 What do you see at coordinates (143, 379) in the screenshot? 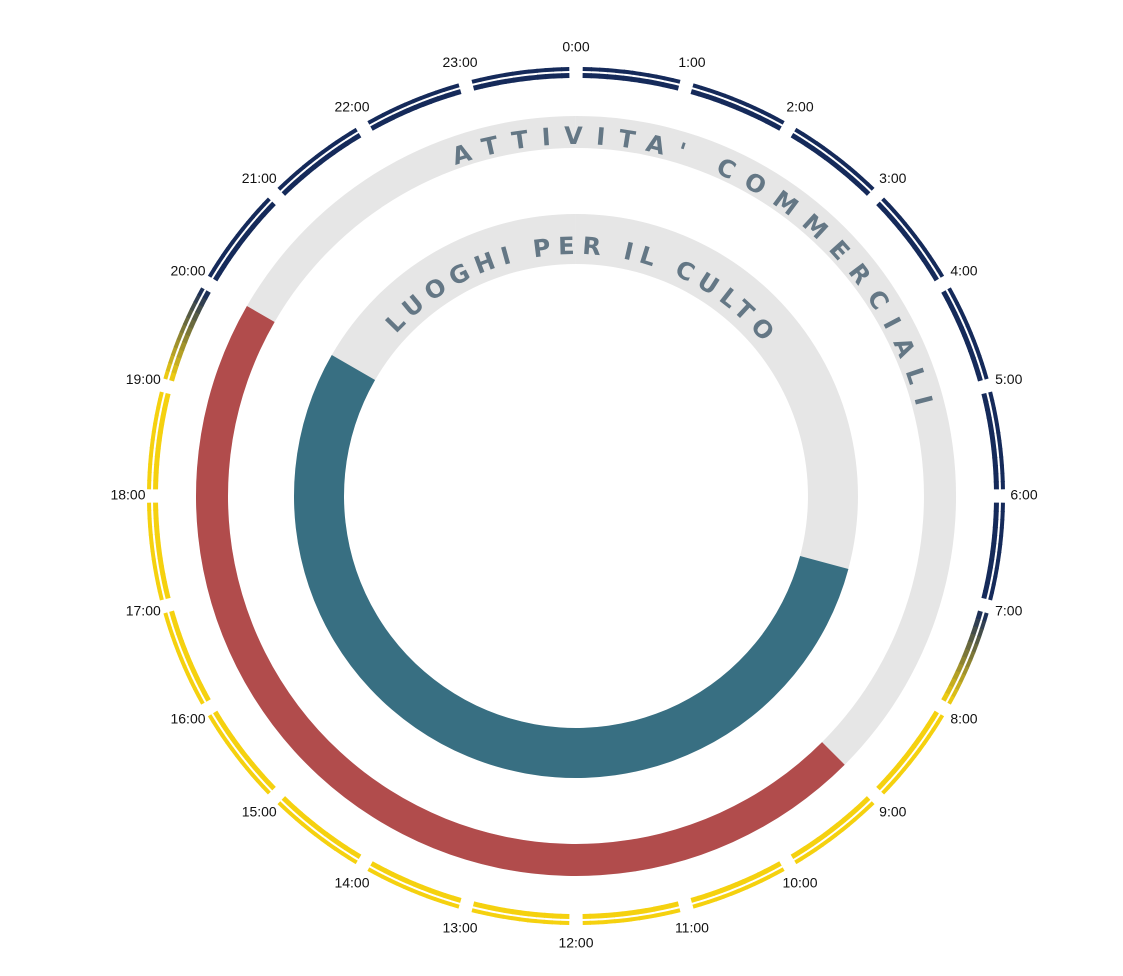
I see `hour-label: 19:00` at bounding box center [143, 379].